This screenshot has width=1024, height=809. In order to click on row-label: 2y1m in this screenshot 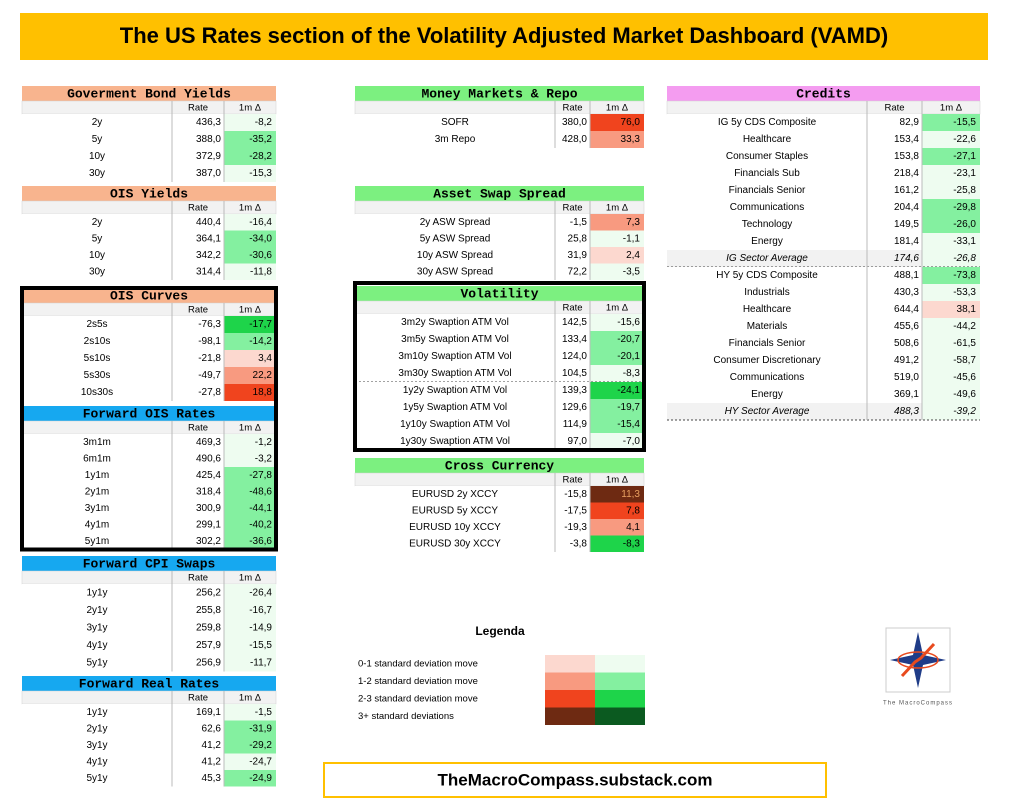, I will do `click(97, 491)`.